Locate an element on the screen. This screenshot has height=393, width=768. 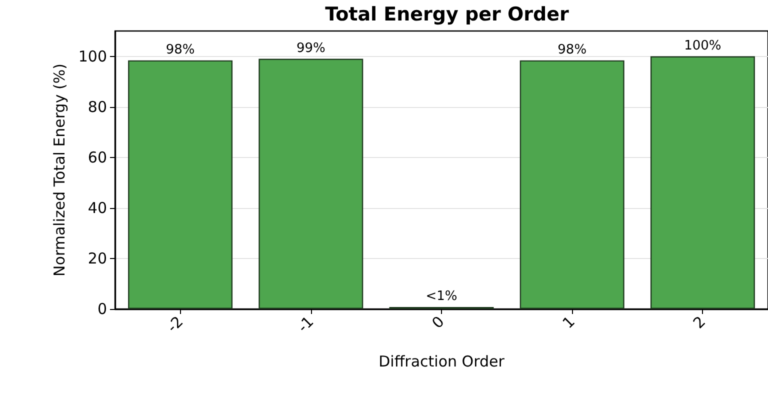
y-tick-label: 100 is located at coordinates (92, 56).